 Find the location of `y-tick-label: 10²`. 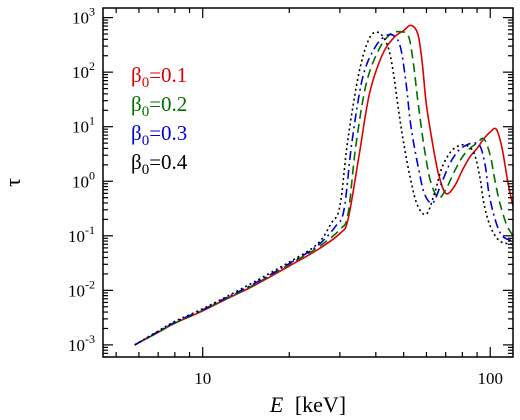

y-tick-label: 10² is located at coordinates (83, 70).